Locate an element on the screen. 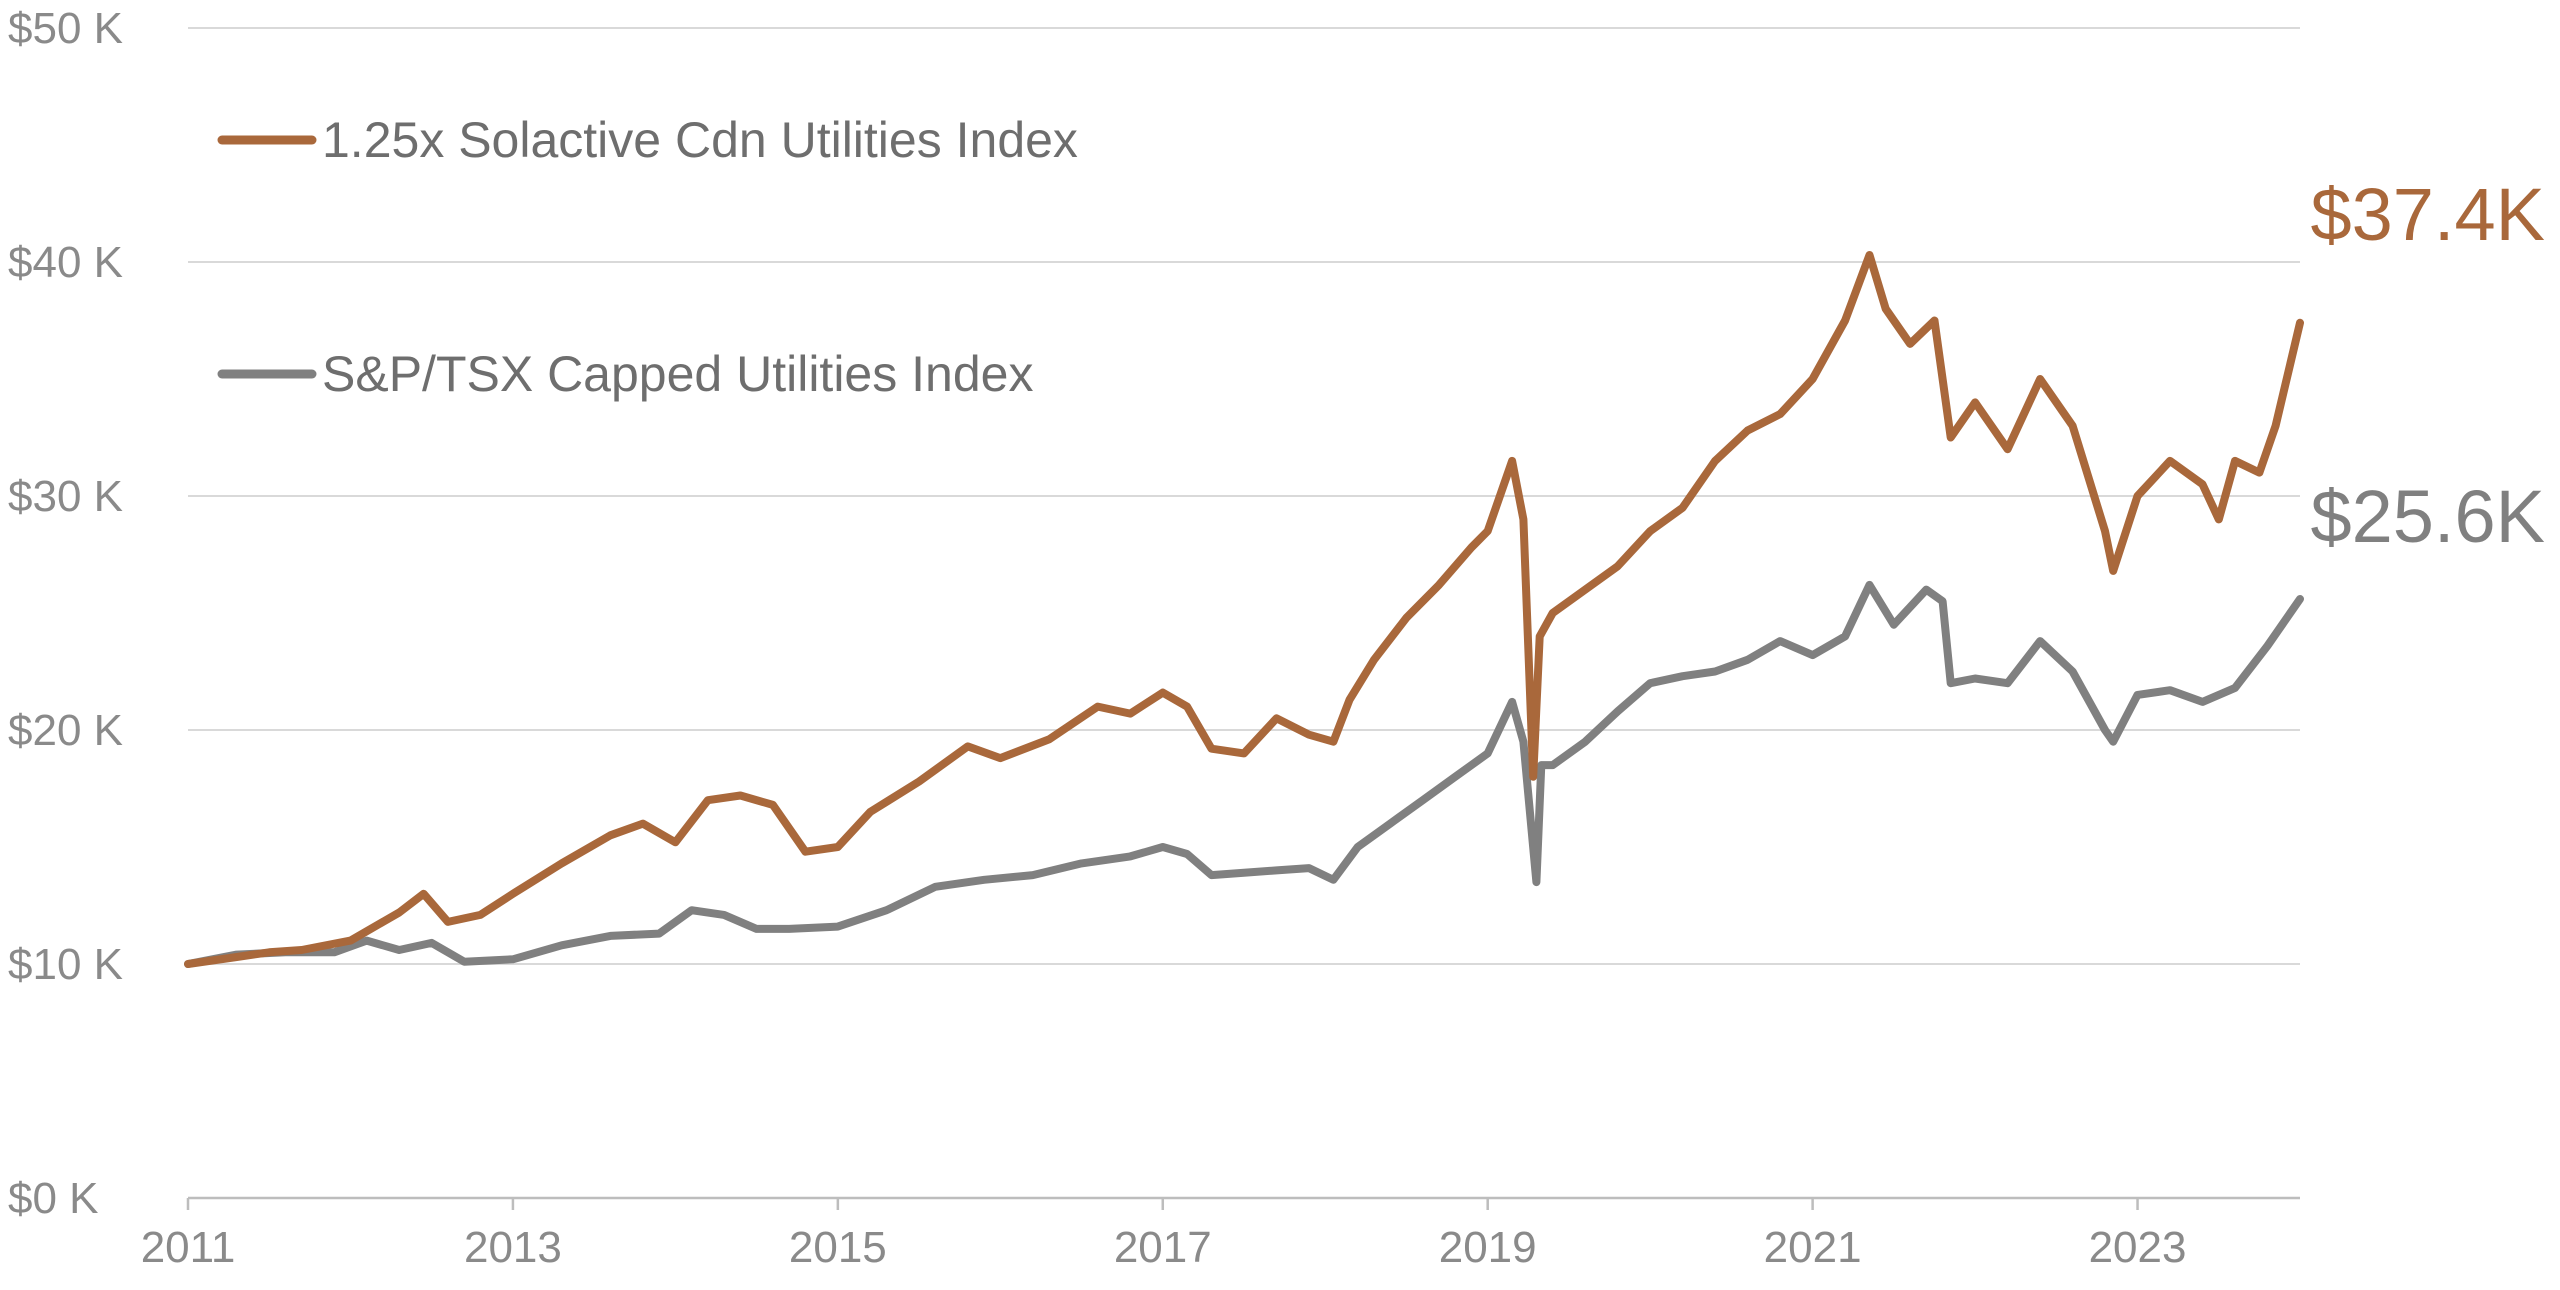 This screenshot has width=2560, height=1290. legend-label-1: 1.25x Solactive Cdn Utilities Index is located at coordinates (700, 140).